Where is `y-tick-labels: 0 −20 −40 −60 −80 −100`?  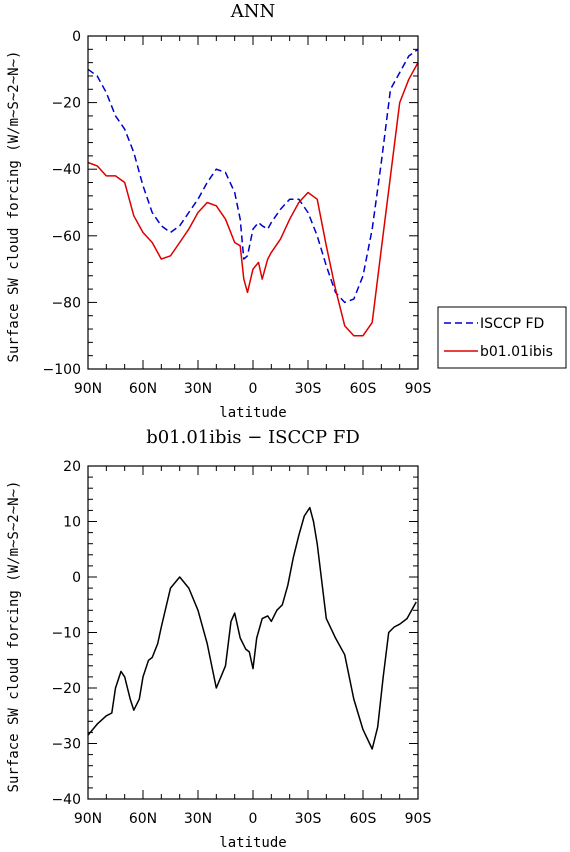
y-tick-labels: 0 −20 −40 −60 −80 −100 is located at coordinates (62, 203).